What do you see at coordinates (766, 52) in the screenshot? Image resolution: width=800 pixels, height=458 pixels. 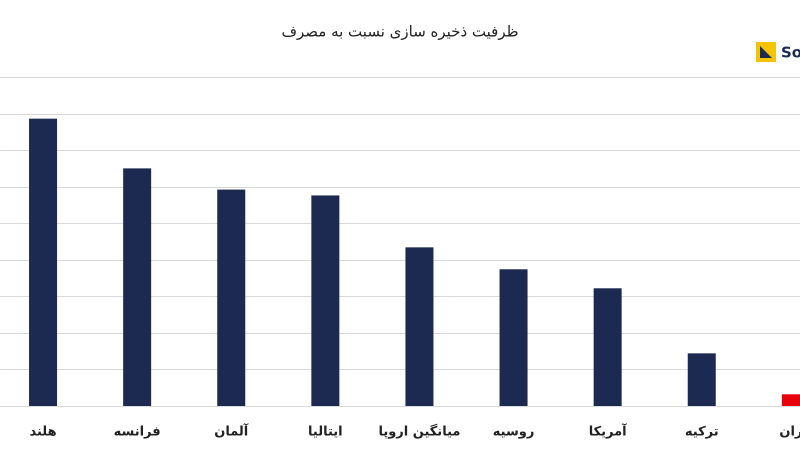 I see `logo-icon-mark` at bounding box center [766, 52].